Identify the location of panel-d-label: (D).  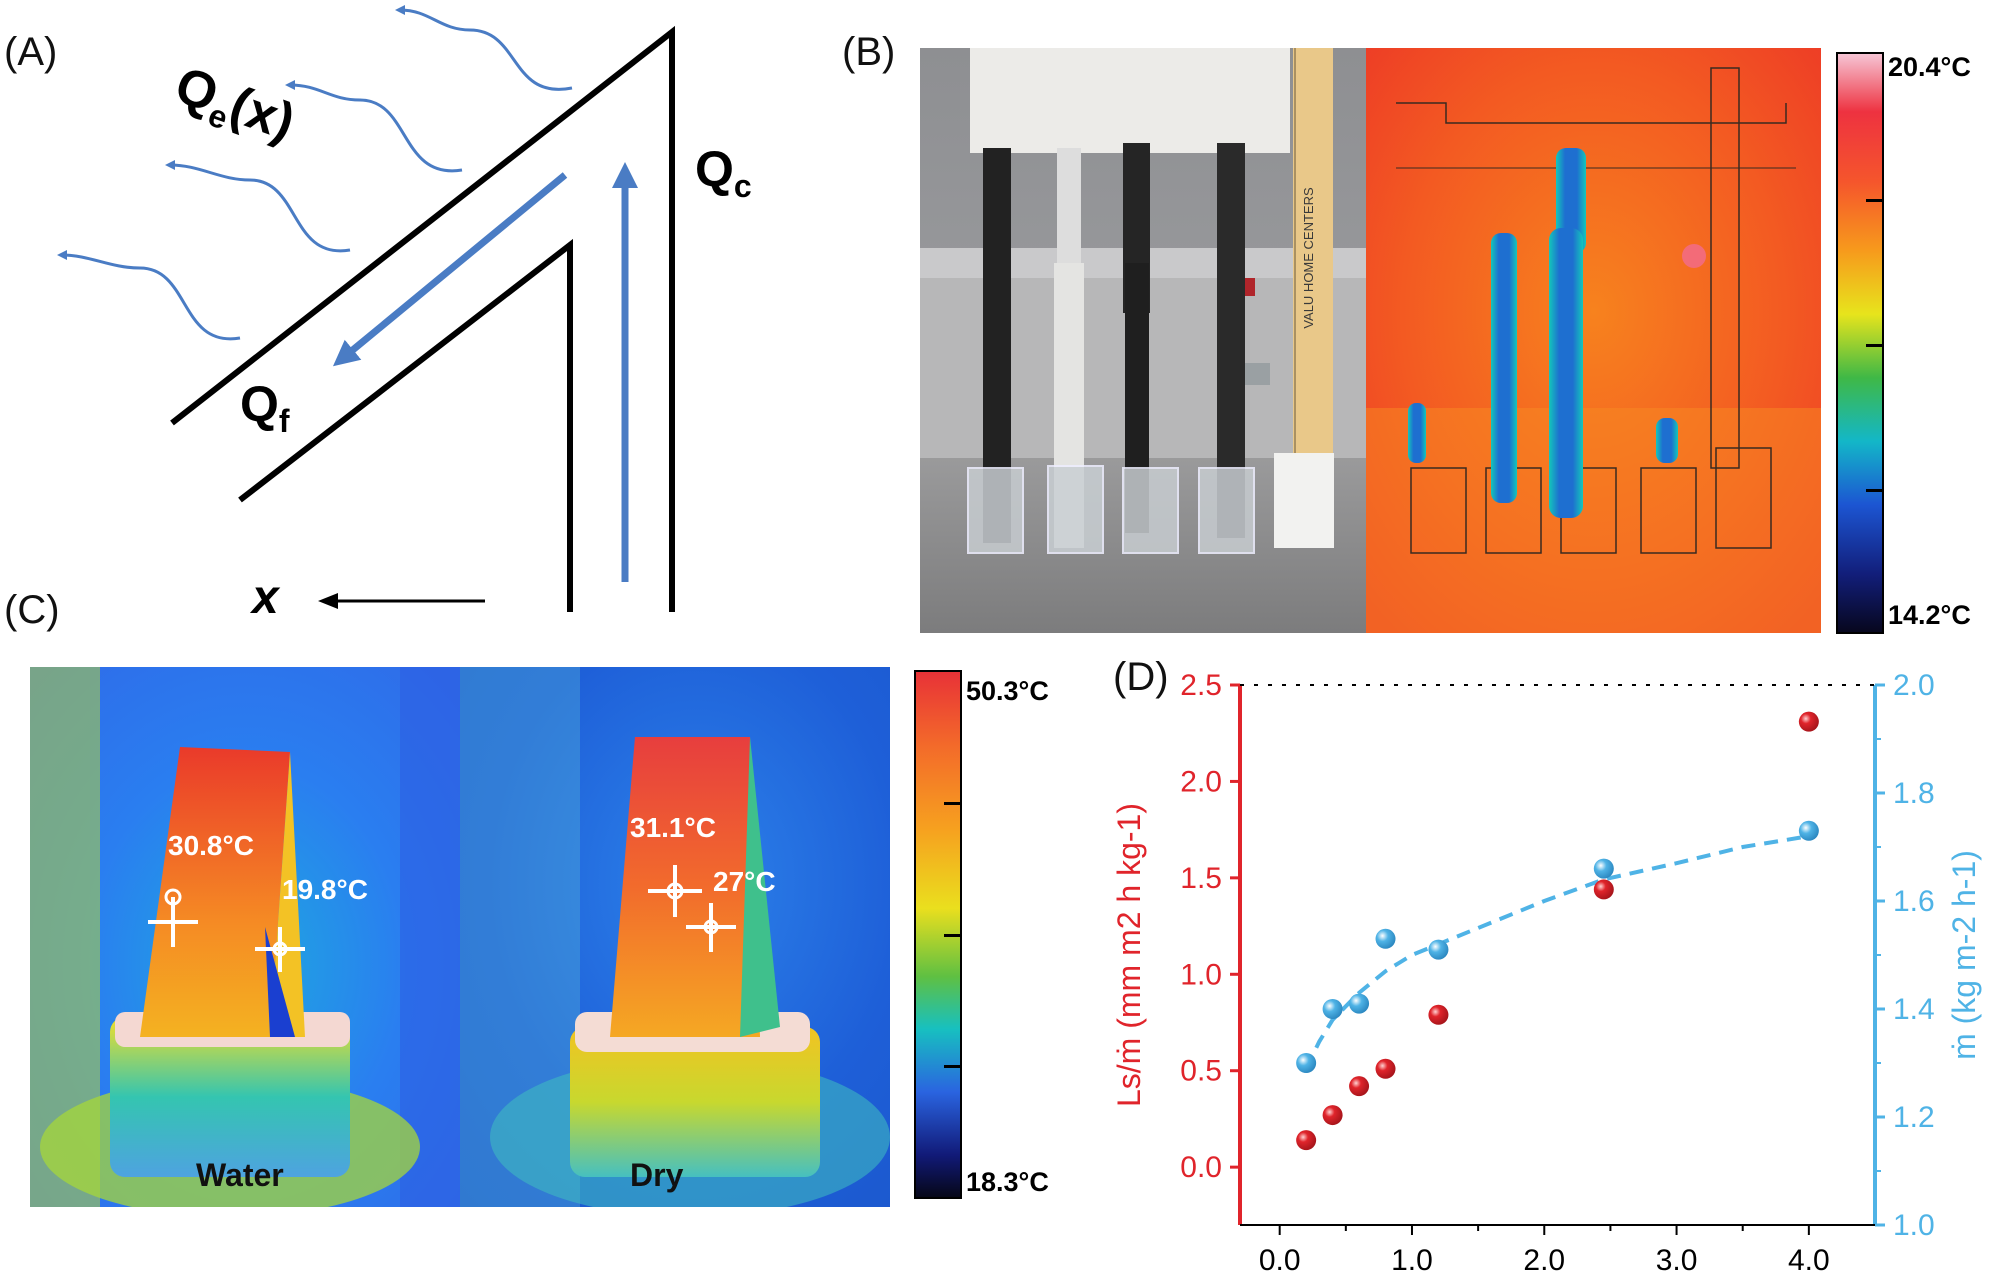
(1141, 677).